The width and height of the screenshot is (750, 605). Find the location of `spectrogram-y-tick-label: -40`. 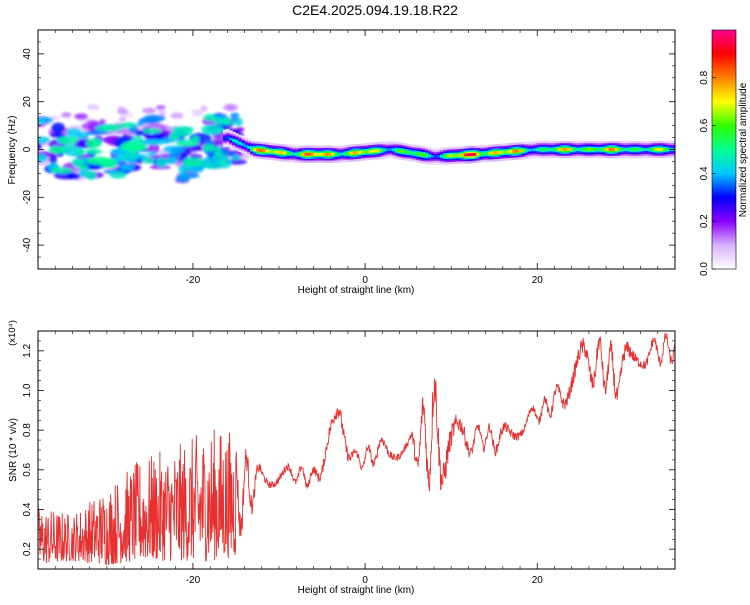

spectrogram-y-tick-label: -40 is located at coordinates (27, 244).